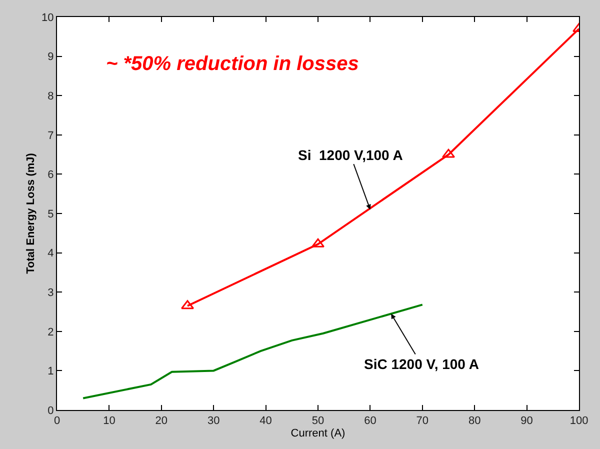 The height and width of the screenshot is (449, 600). I want to click on annotation: SiC 1200 V, 100 A, so click(421, 364).